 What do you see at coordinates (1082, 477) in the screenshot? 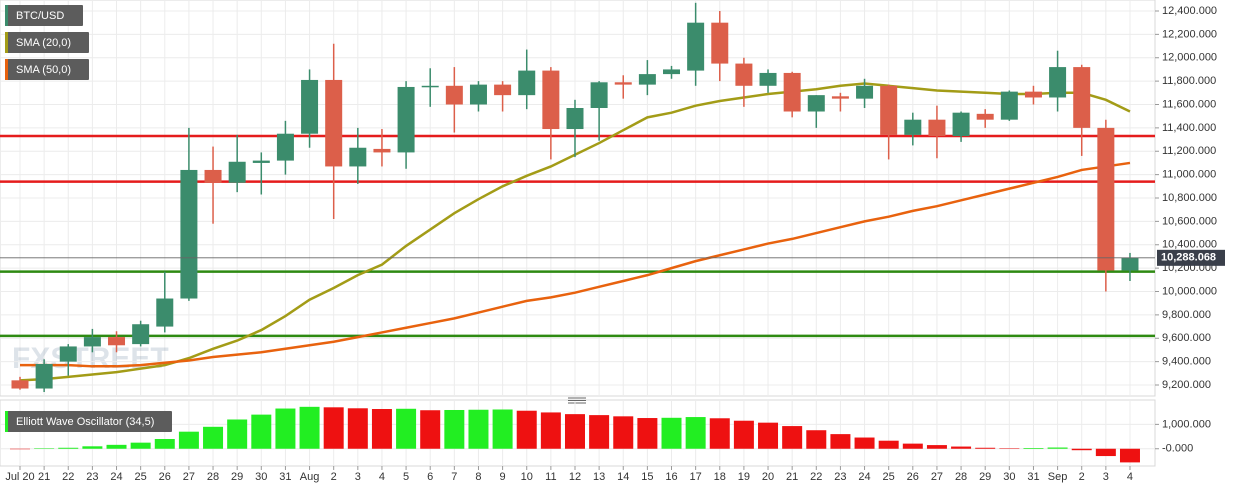
I see `x-tick-label: 2` at bounding box center [1082, 477].